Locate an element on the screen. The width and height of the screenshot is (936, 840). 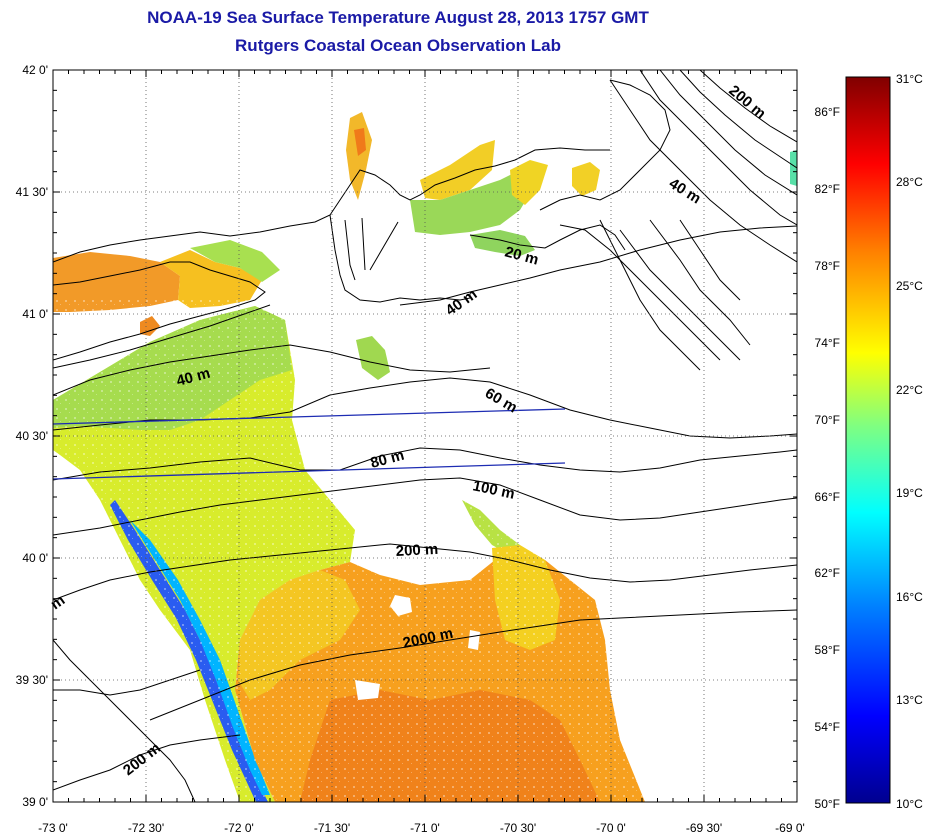
lon-label-70-00: -70 0' is located at coordinates (611, 828).